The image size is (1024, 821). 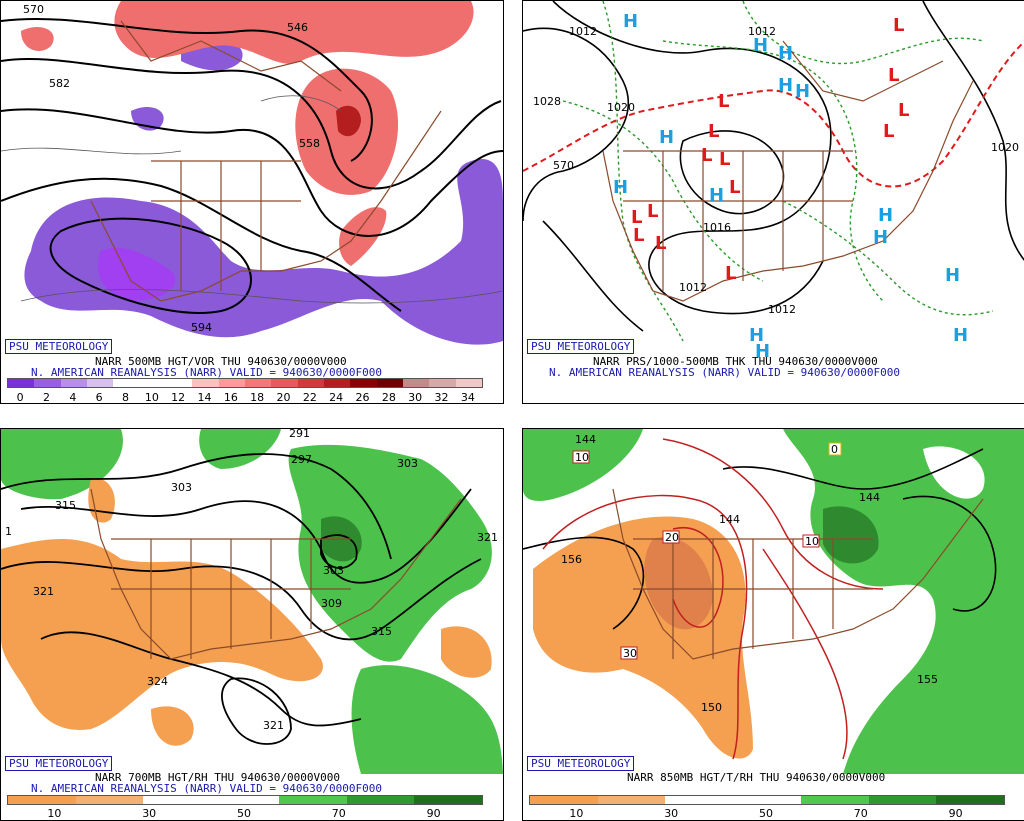 What do you see at coordinates (294, 32) in the screenshot?
I see `positive-vorticity-area-north` at bounding box center [294, 32].